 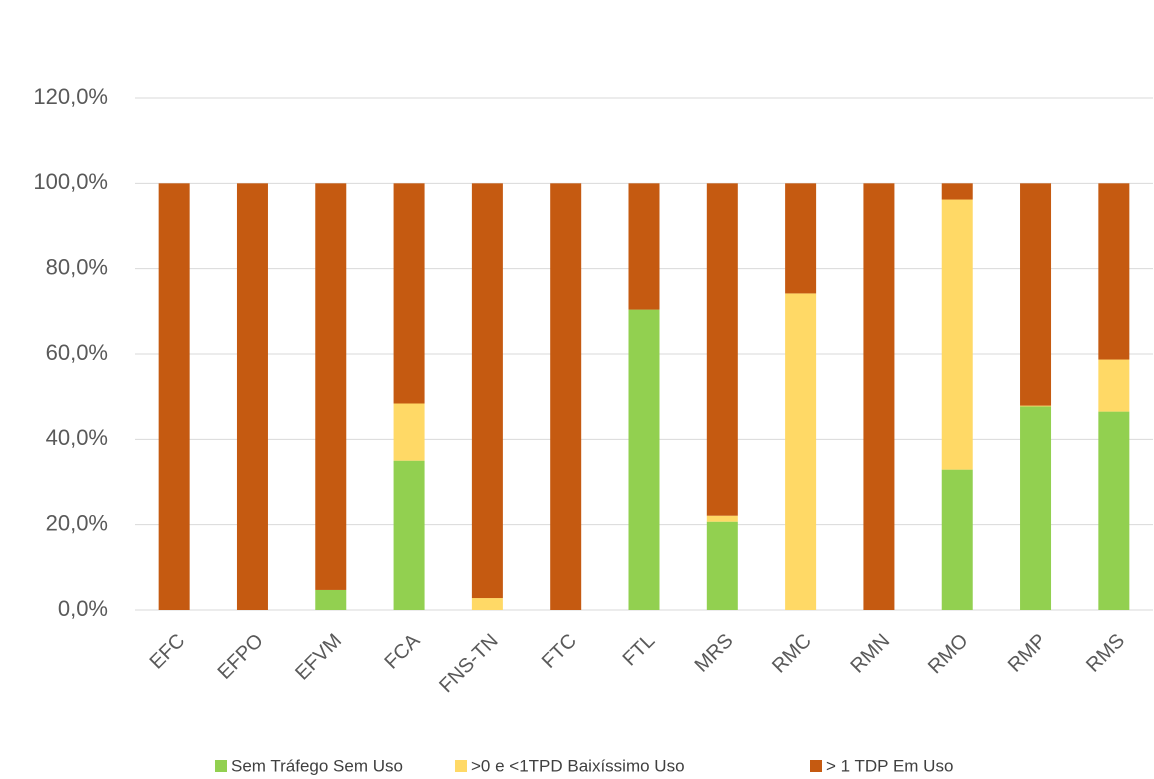 I want to click on x-tick-label: EFC, so click(x=168, y=652).